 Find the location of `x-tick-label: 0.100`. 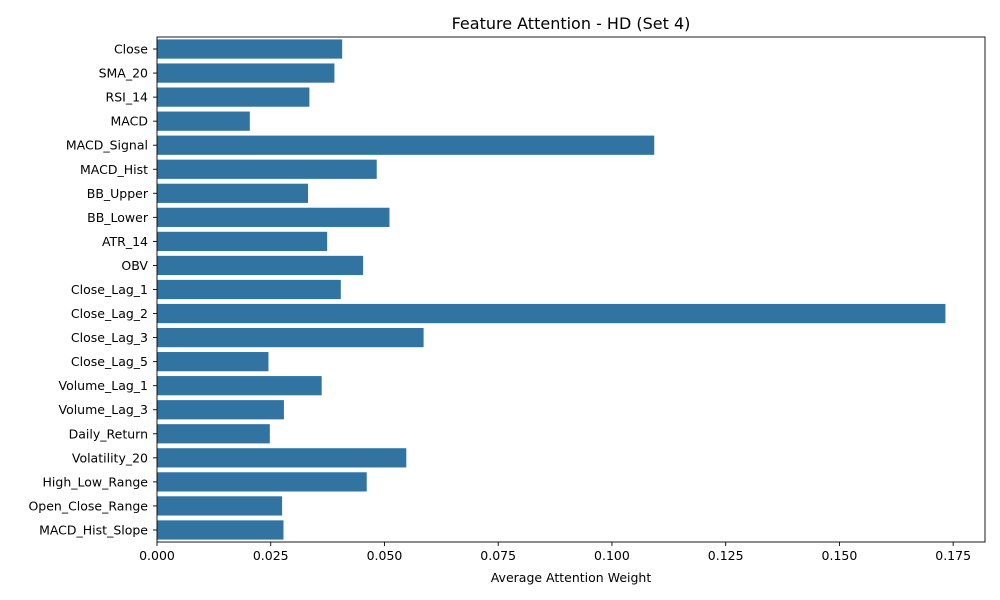

x-tick-label: 0.100 is located at coordinates (612, 555).